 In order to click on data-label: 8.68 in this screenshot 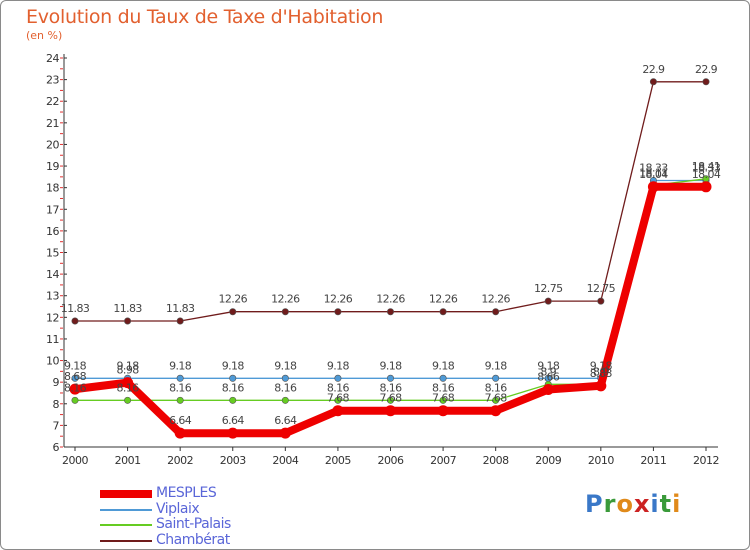, I will do `click(75, 376)`.